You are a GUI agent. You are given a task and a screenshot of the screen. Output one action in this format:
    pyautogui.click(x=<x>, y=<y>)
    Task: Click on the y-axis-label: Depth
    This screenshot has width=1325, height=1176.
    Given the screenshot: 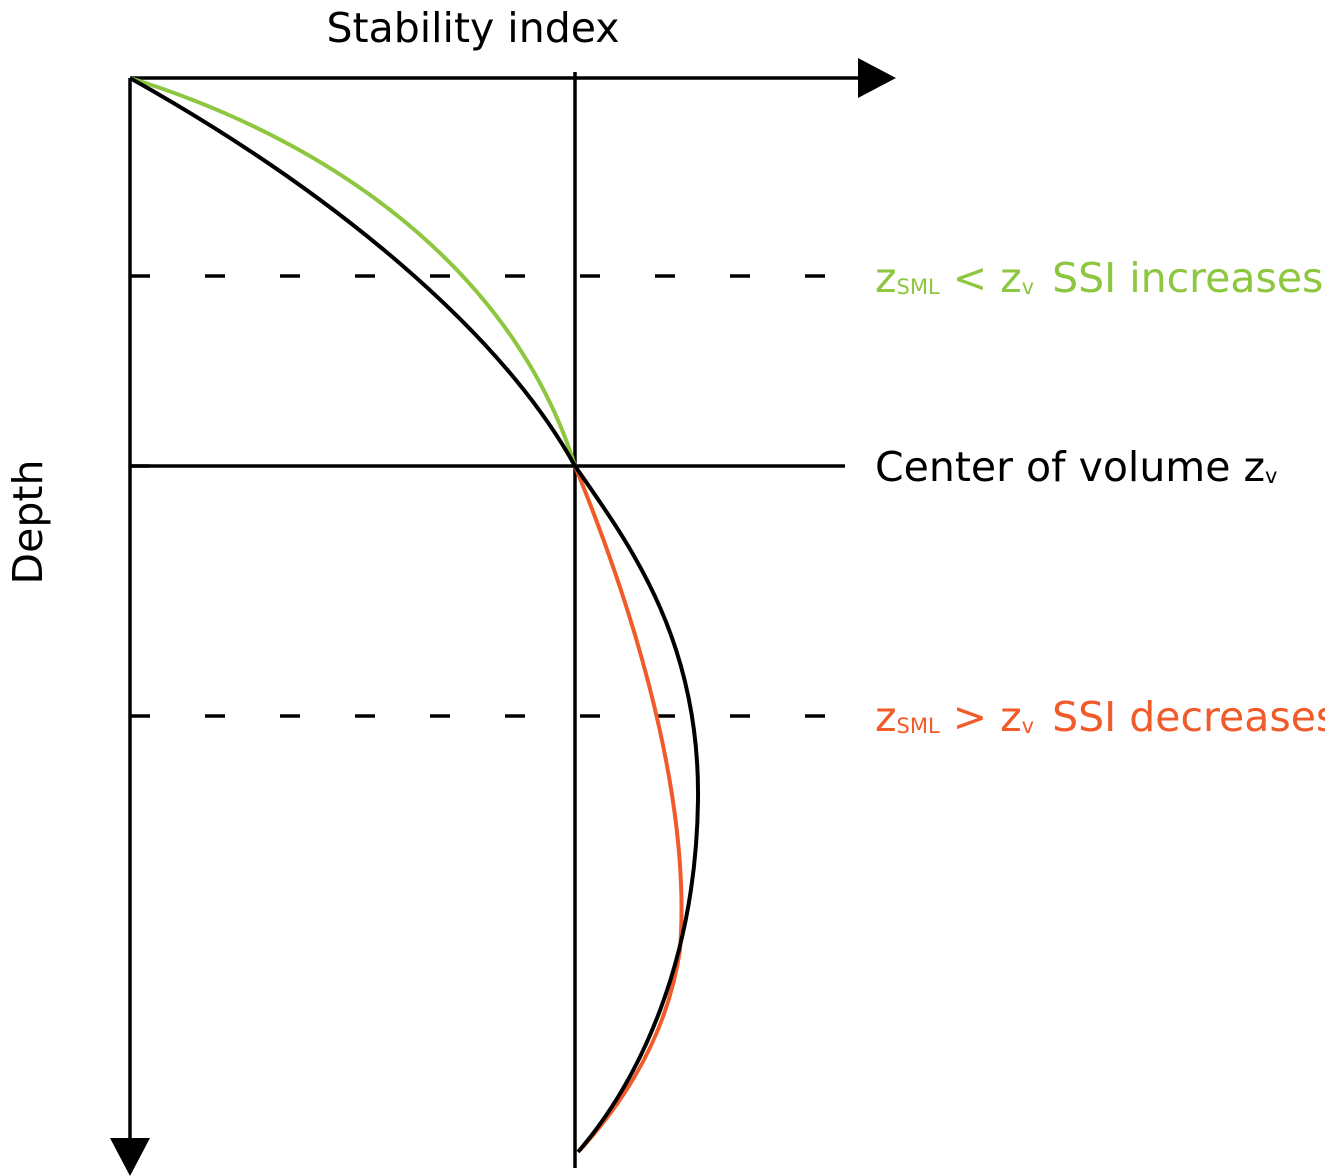 What is the action you would take?
    pyautogui.click(x=28, y=522)
    